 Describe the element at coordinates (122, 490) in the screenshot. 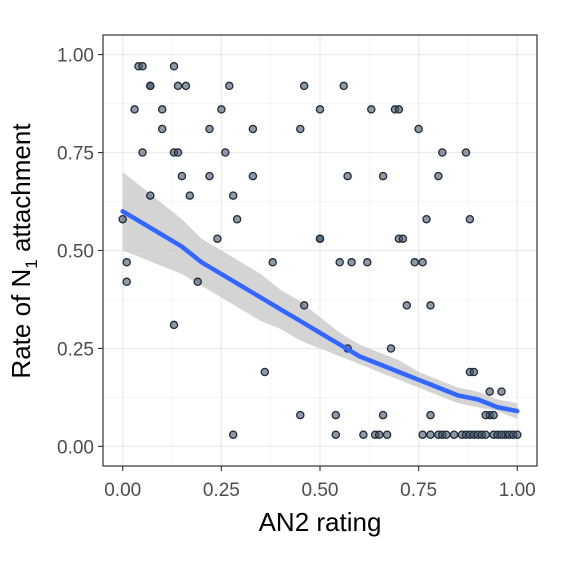

I see `x-tick-label: 0.00` at that location.